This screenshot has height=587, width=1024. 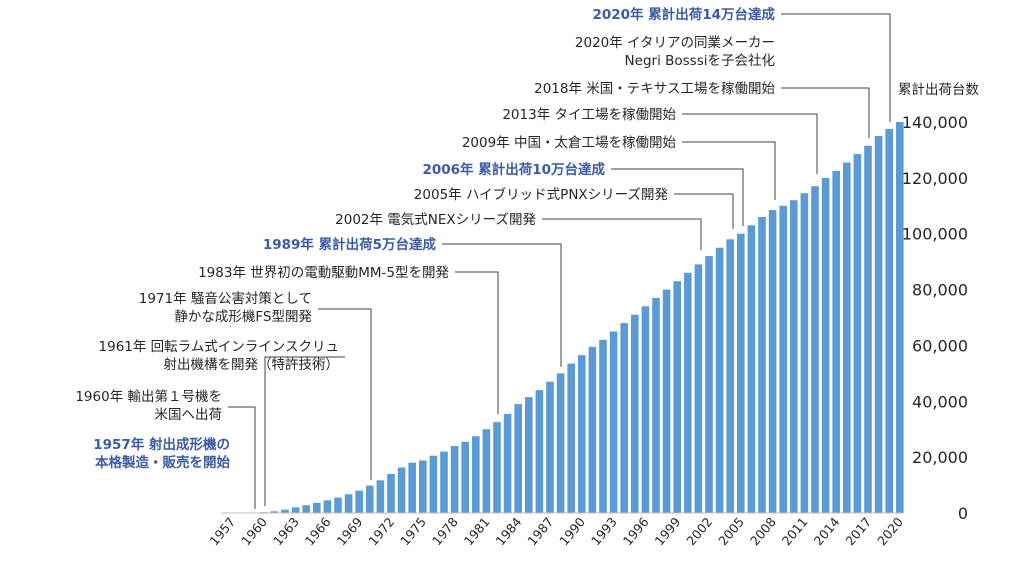 I want to click on bar-2015, so click(x=847, y=337).